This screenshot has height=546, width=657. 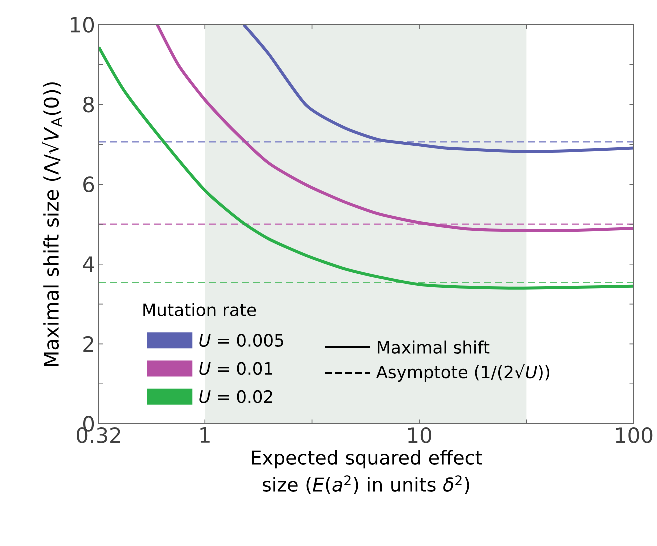 What do you see at coordinates (82, 25) in the screenshot?
I see `y-tick-label: 10` at bounding box center [82, 25].